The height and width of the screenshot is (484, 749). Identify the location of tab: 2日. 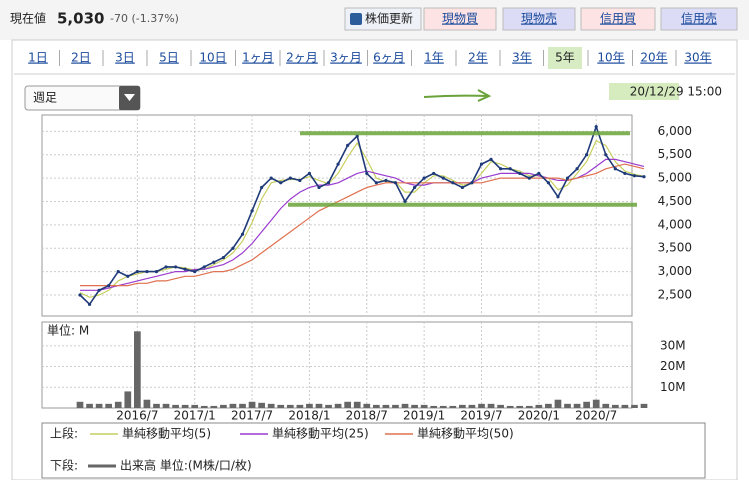
(81, 58).